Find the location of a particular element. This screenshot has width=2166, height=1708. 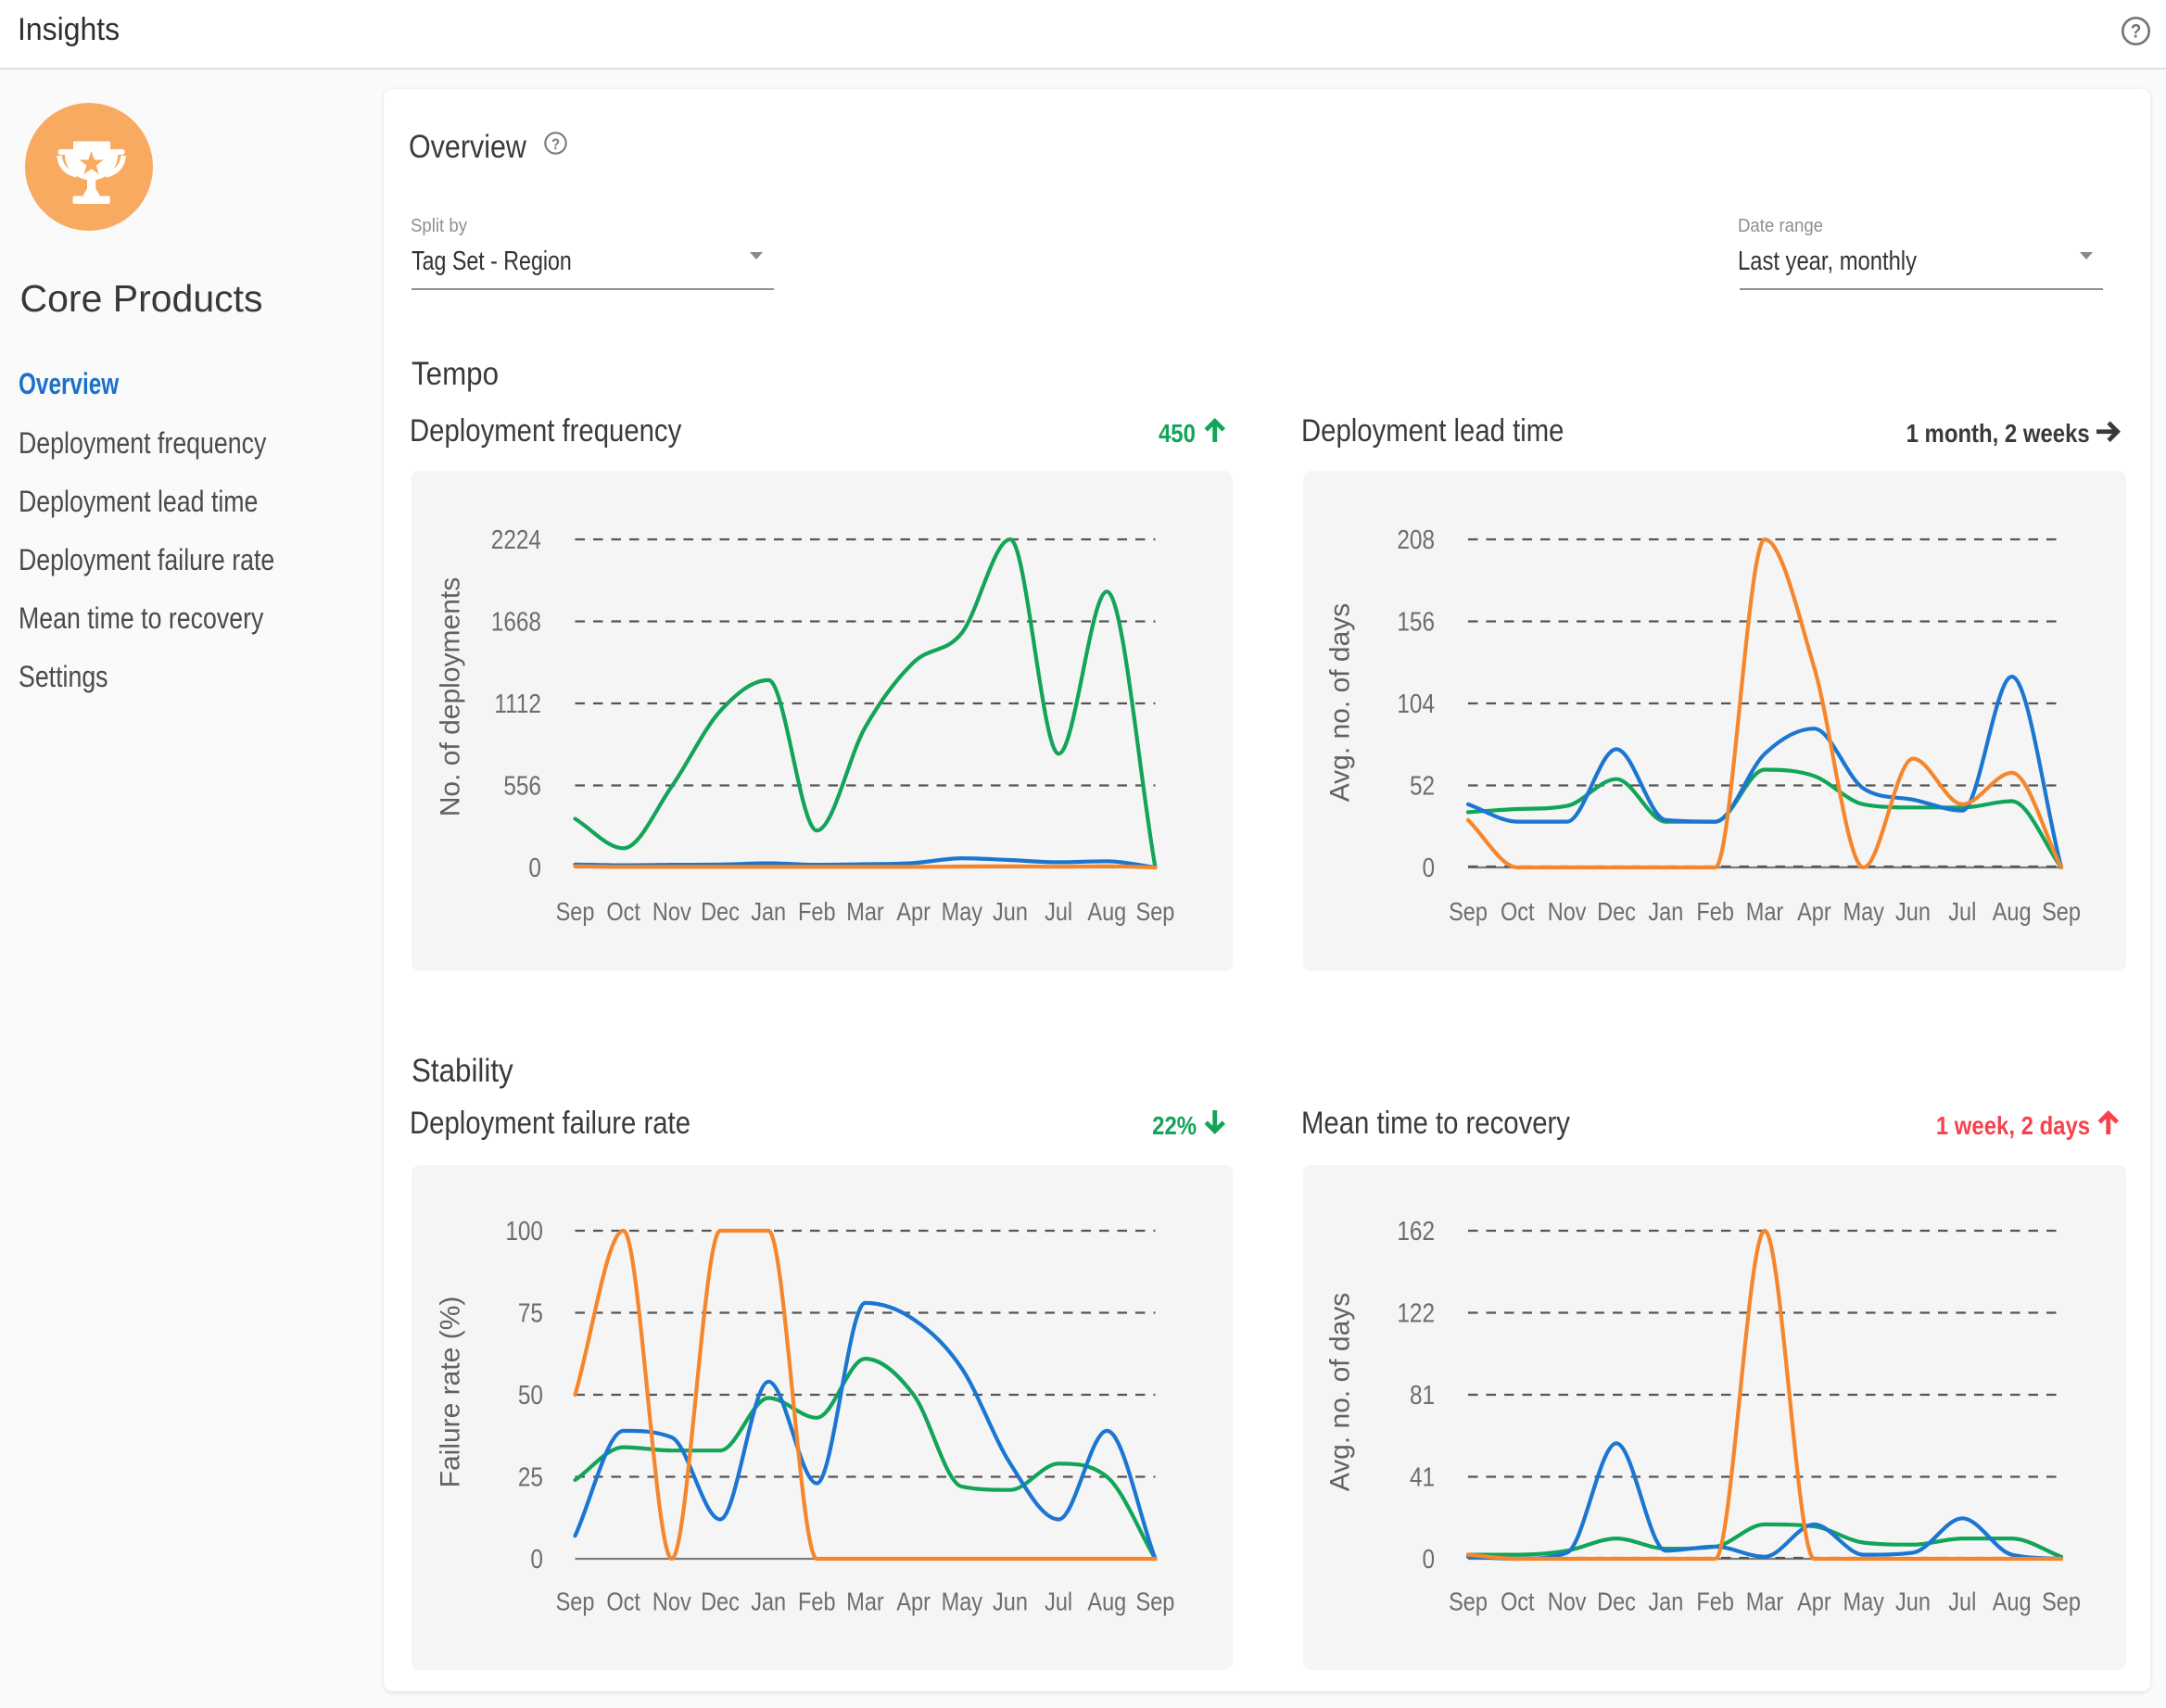

svg-text: 25 is located at coordinates (530, 1477).